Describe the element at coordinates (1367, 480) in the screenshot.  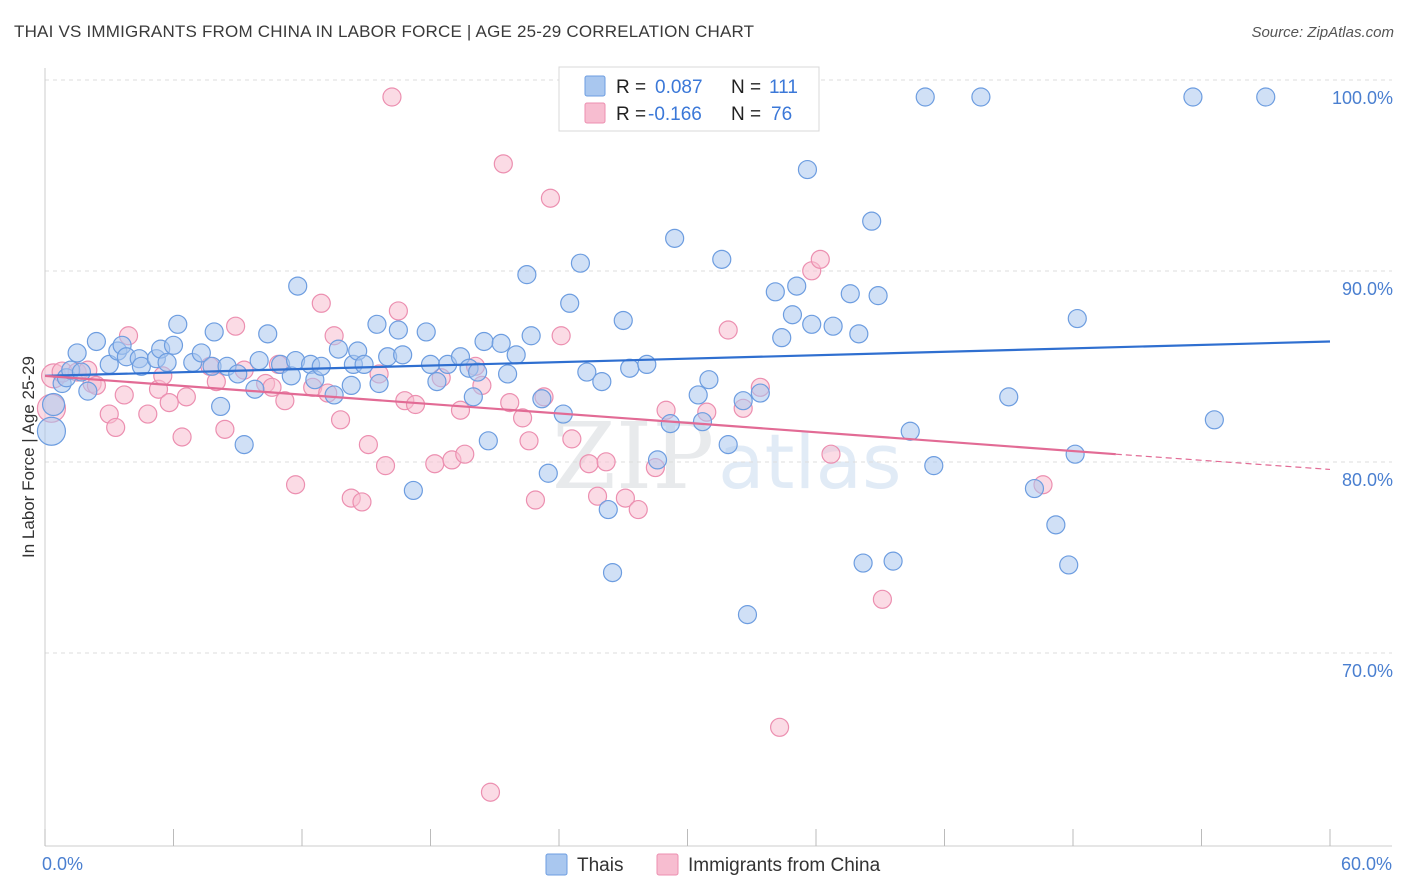
I see `y-tick-label-80: 80.0%` at that location.